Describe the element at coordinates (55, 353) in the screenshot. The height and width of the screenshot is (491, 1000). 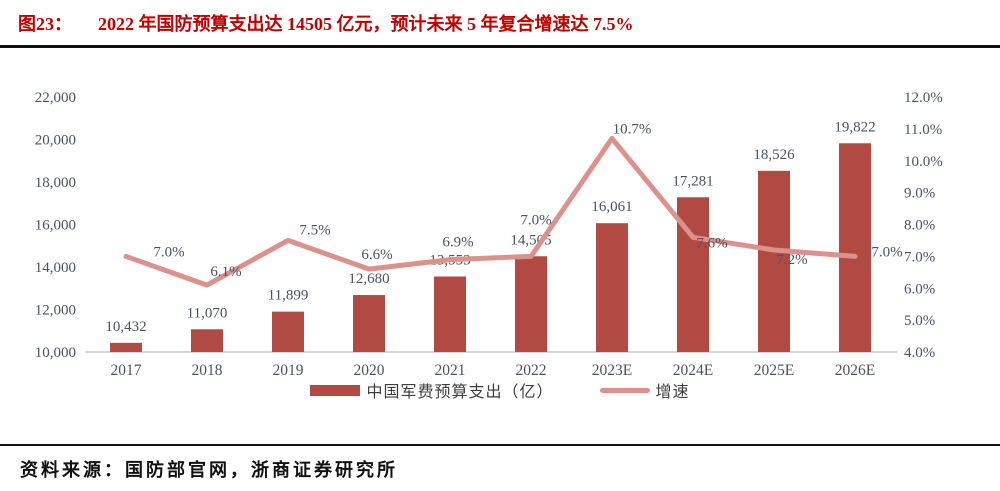
I see `left-axis-tick: 10,000` at that location.